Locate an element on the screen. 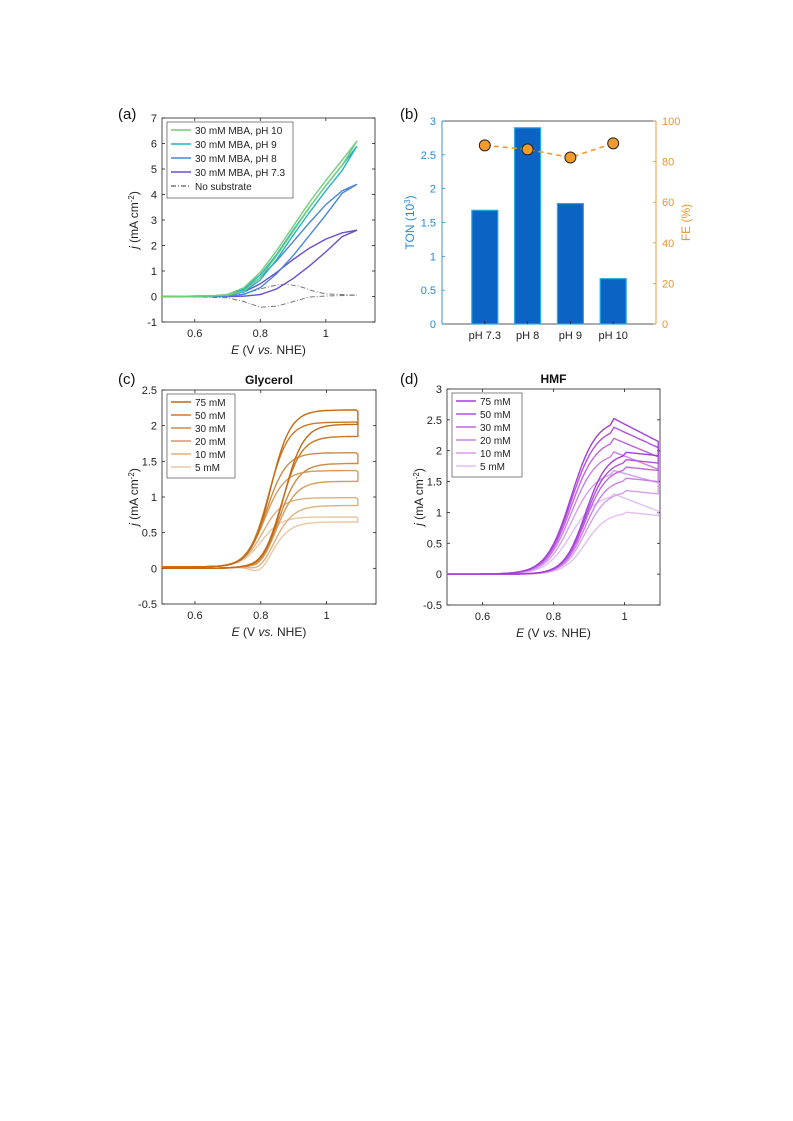 This screenshot has width=793, height=1121. panel-a-legend-label: 30 mM MBA, pH 8 is located at coordinates (236, 159).